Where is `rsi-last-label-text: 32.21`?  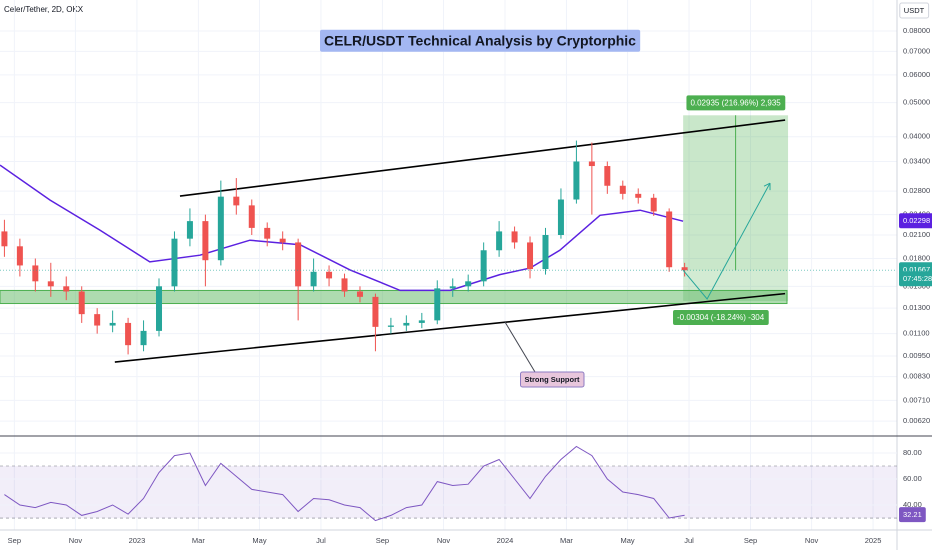
rsi-last-label-text: 32.21 is located at coordinates (912, 514).